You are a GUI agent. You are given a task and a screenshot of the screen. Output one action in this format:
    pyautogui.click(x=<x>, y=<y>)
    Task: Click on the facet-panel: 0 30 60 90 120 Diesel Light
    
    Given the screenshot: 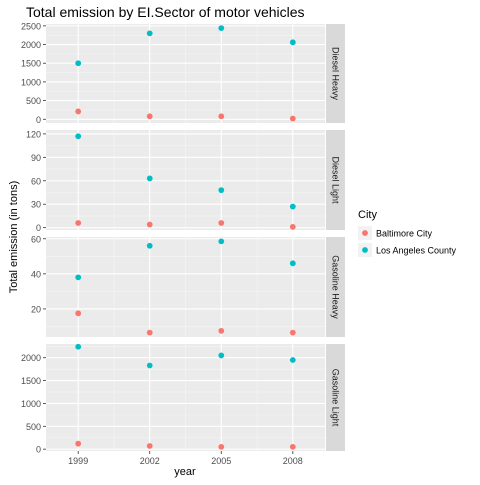 What is the action you would take?
    pyautogui.click(x=185, y=181)
    